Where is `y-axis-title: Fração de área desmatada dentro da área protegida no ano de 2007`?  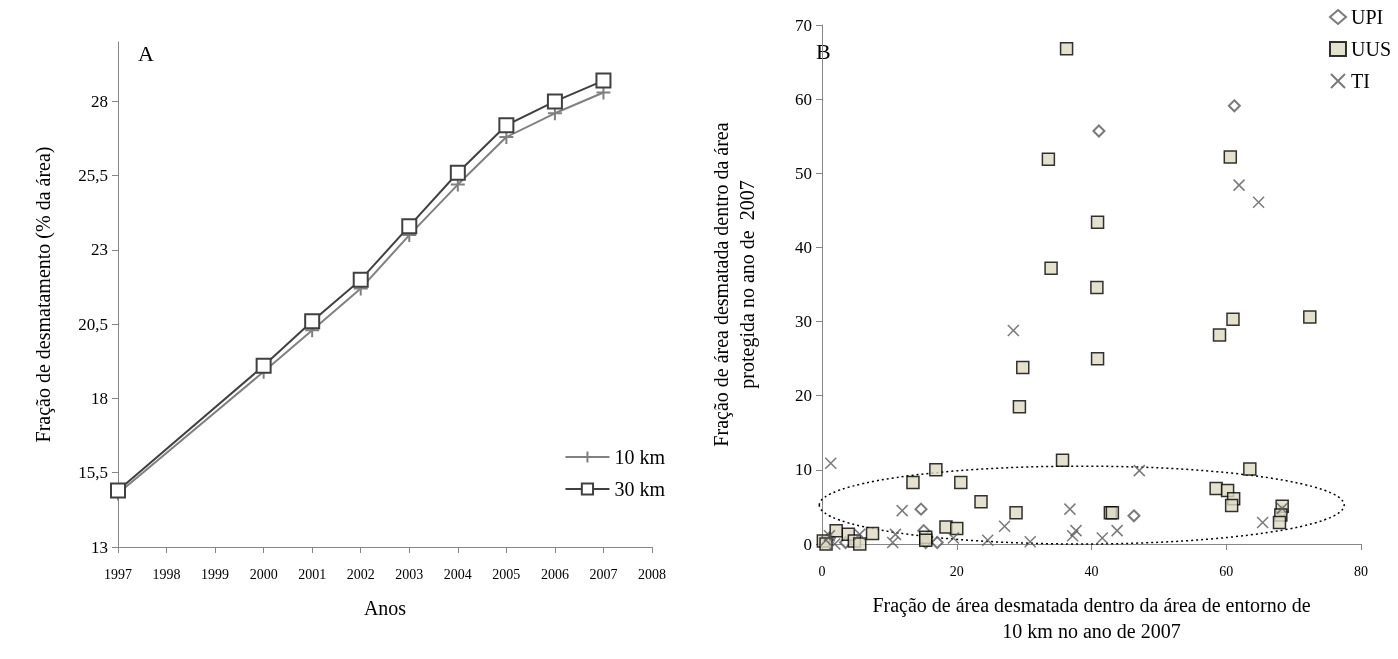 y-axis-title: Fração de área desmatada dentro da área protegida no ano de 2007 is located at coordinates (734, 284).